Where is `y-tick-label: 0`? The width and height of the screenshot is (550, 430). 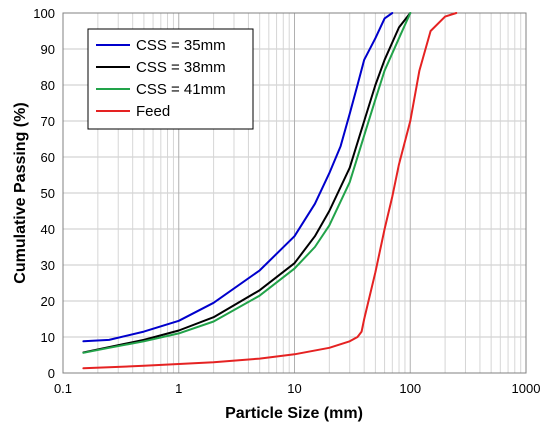 y-tick-label: 0 is located at coordinates (51, 373).